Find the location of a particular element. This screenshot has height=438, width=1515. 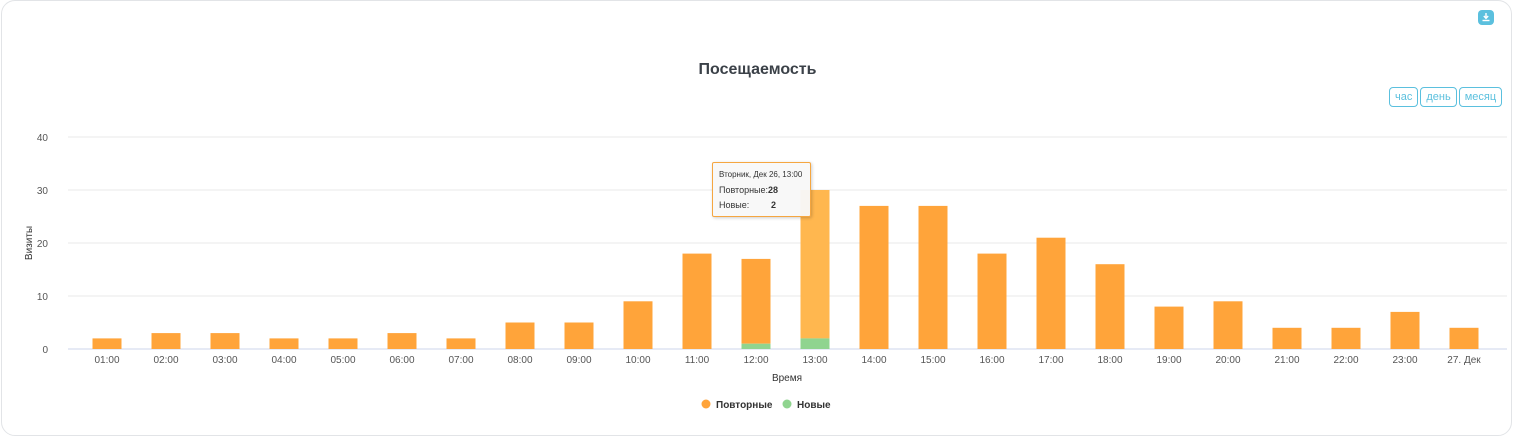

legend-item-new: Новые is located at coordinates (807, 405).